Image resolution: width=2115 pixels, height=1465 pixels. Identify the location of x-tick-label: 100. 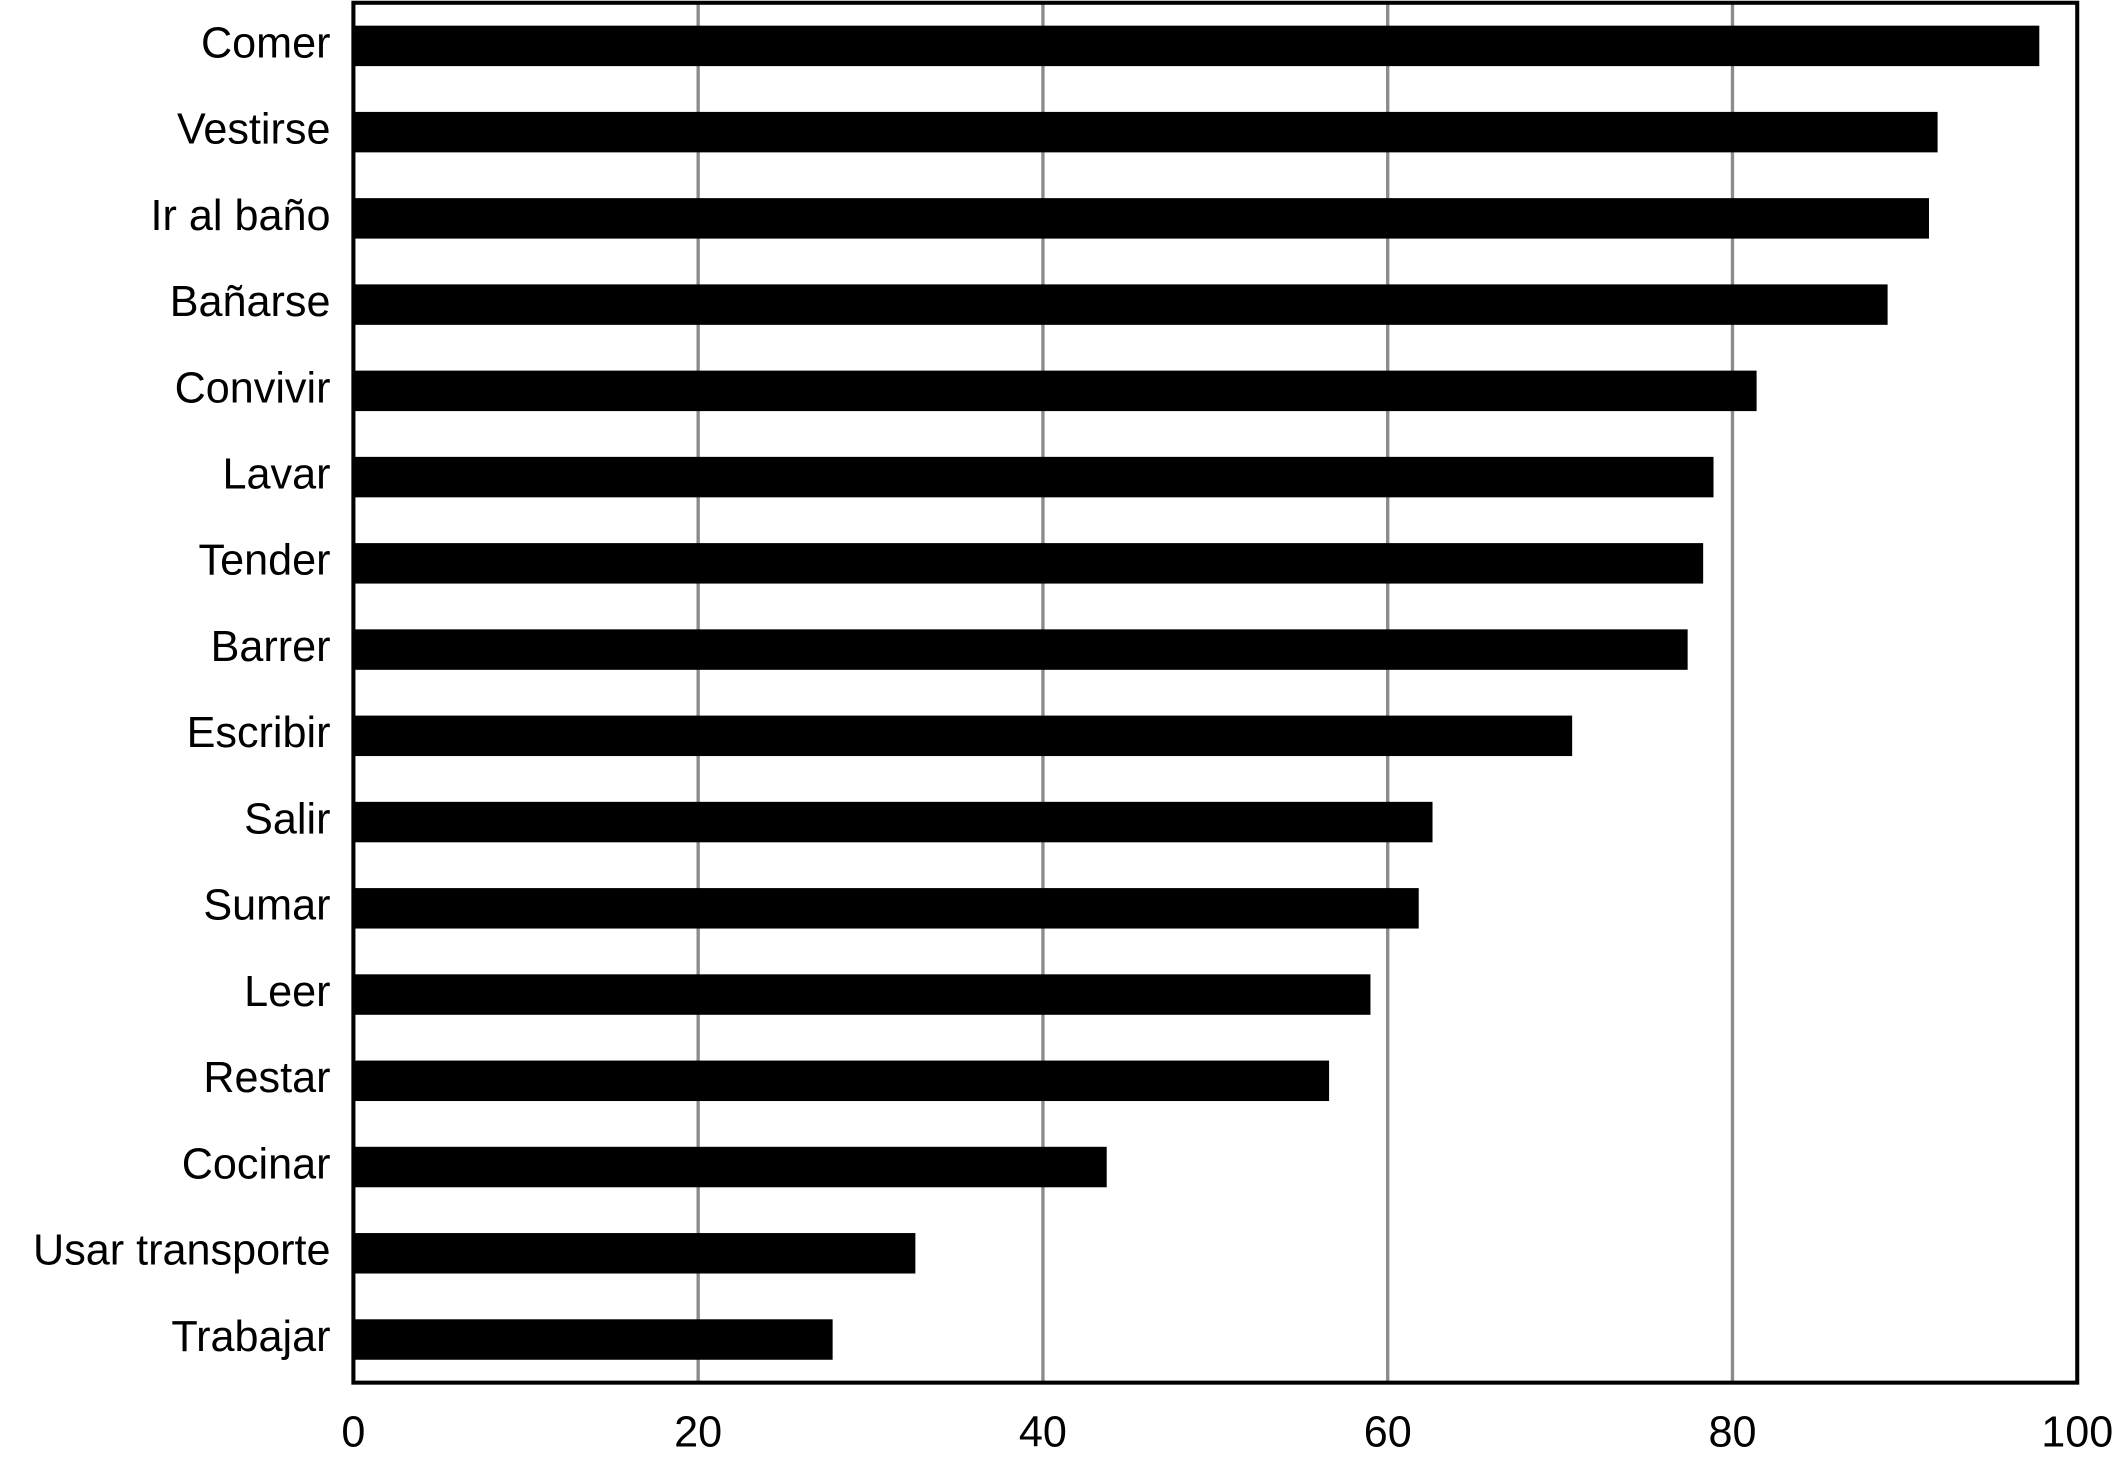
(2077, 1433).